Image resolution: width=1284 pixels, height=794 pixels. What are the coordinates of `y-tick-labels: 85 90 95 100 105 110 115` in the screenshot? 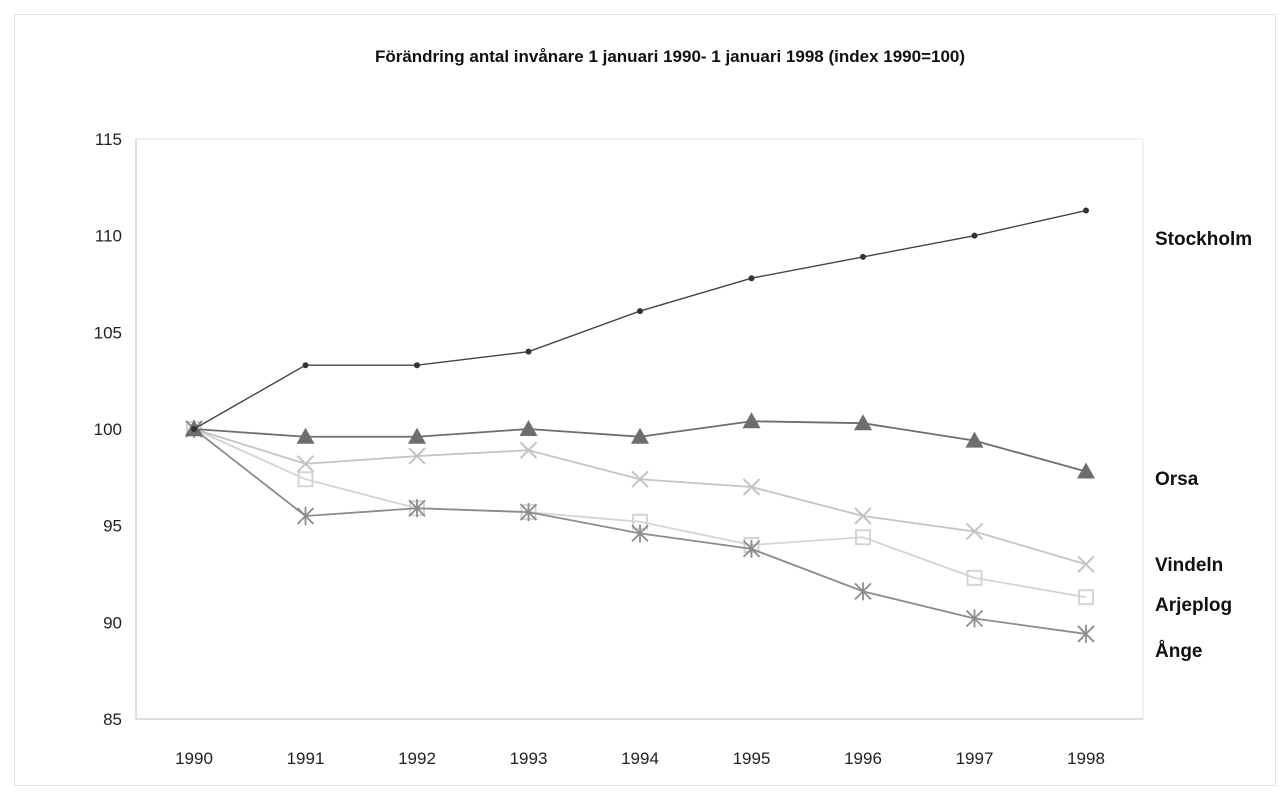 It's located at (108, 429).